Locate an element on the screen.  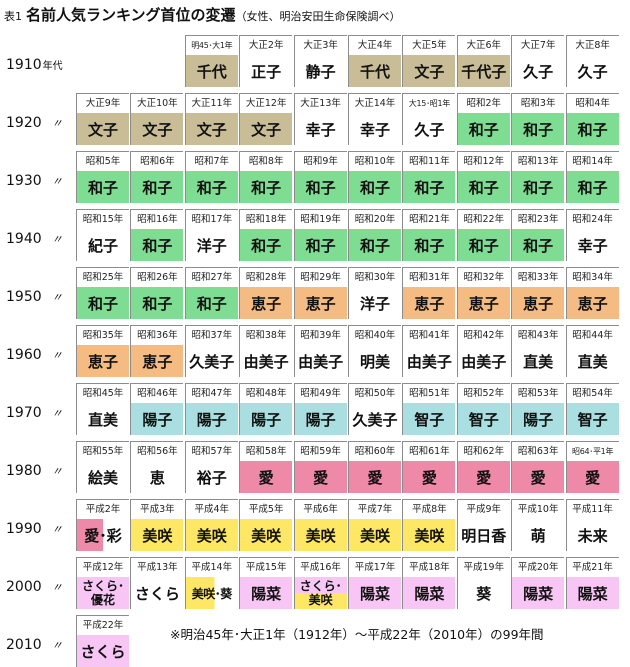
top-name-cell: 正子 is located at coordinates (265, 71).